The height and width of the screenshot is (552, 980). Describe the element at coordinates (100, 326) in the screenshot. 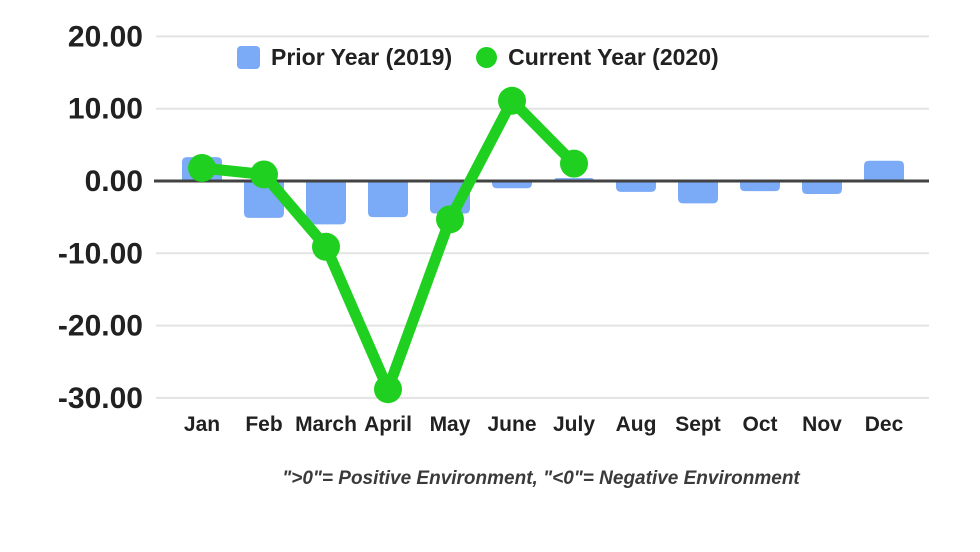

I see `y-tick-label: -20.00` at that location.